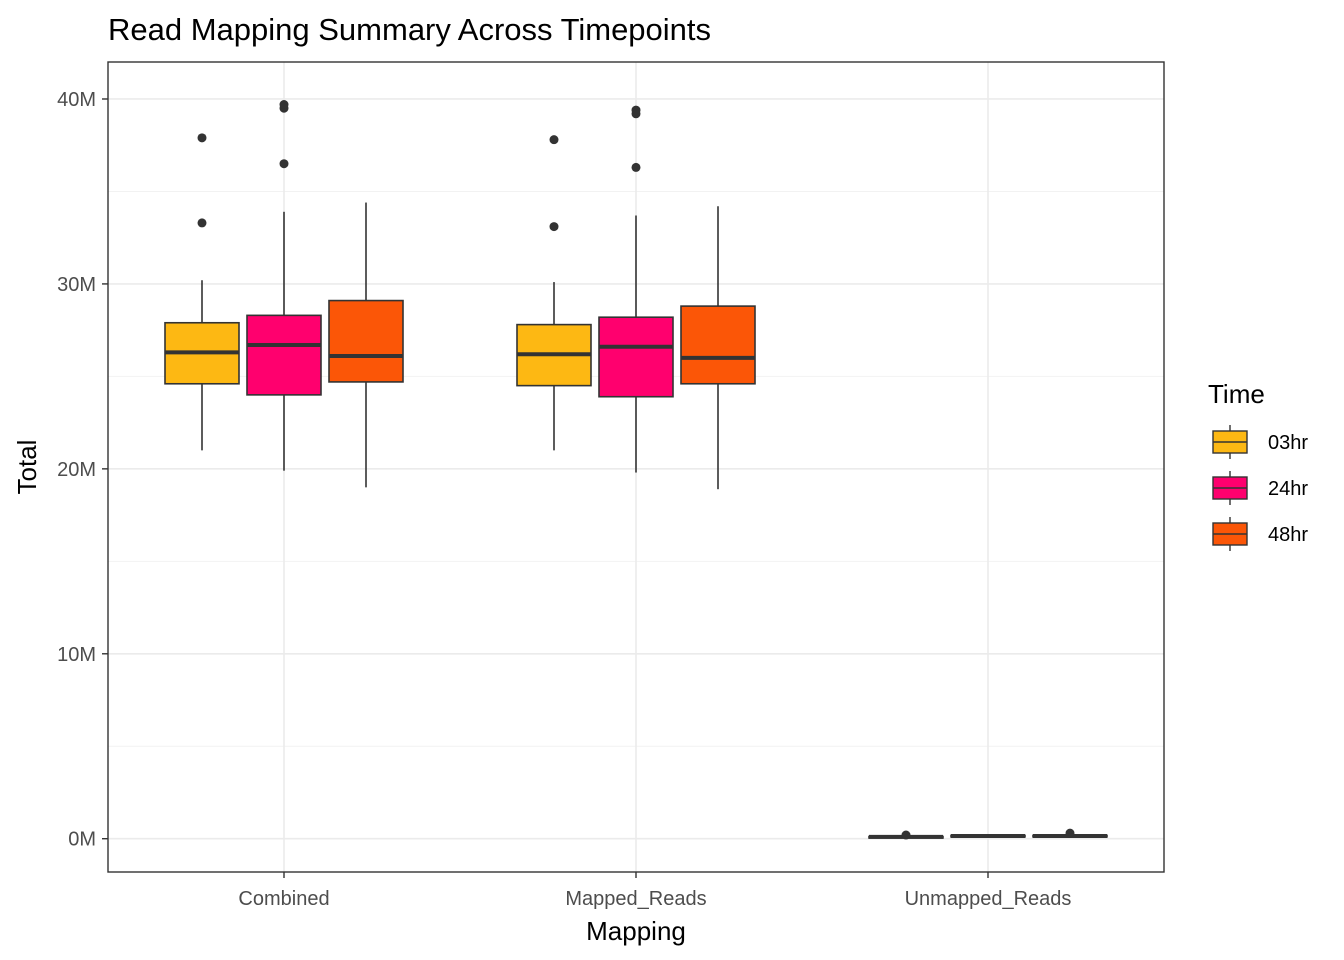 The width and height of the screenshot is (1344, 960). Describe the element at coordinates (409, 29) in the screenshot. I see `chart-title: Read Mapping Summary Across Timepoints` at that location.